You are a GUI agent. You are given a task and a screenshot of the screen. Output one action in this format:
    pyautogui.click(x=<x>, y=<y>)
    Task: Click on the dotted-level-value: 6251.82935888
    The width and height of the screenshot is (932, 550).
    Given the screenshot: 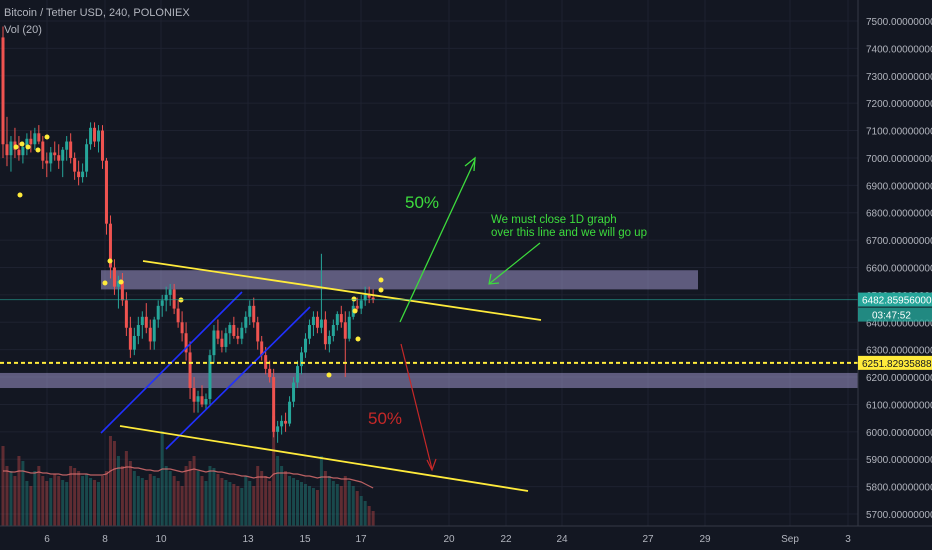 What is the action you would take?
    pyautogui.click(x=897, y=364)
    